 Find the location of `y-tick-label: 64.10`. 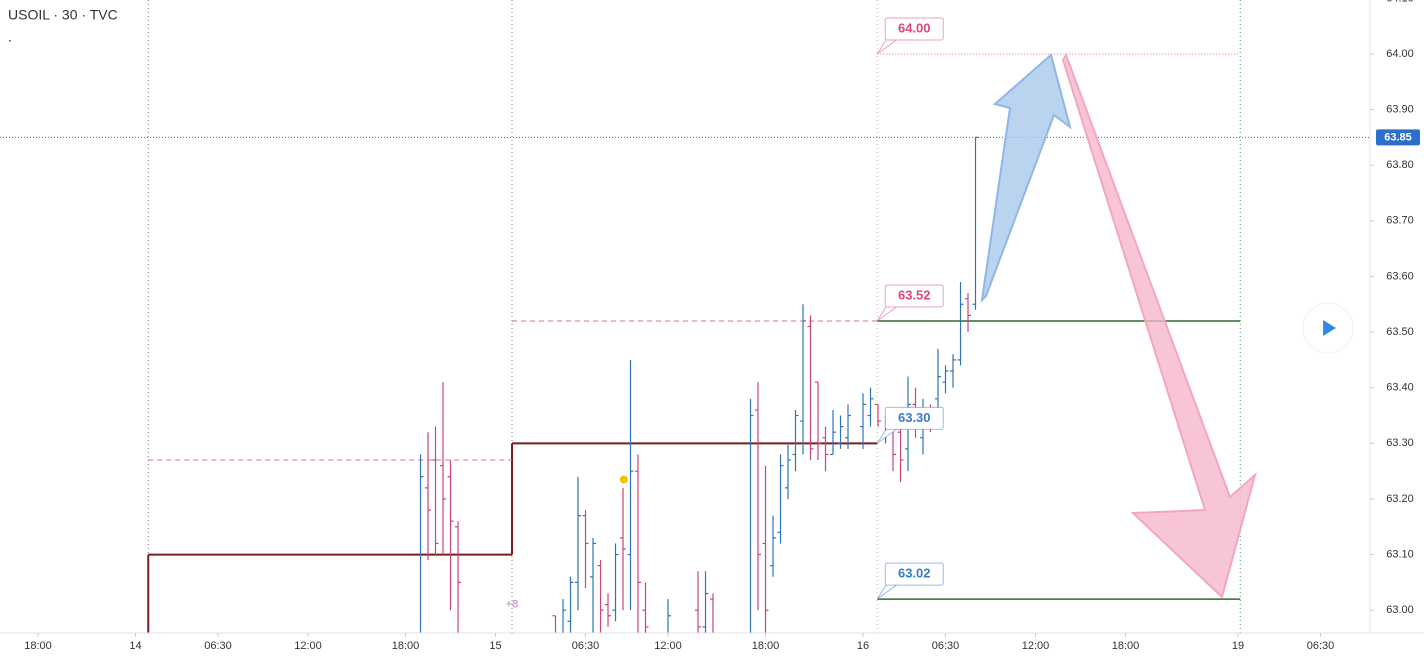

y-tick-label: 64.10 is located at coordinates (1400, 2).